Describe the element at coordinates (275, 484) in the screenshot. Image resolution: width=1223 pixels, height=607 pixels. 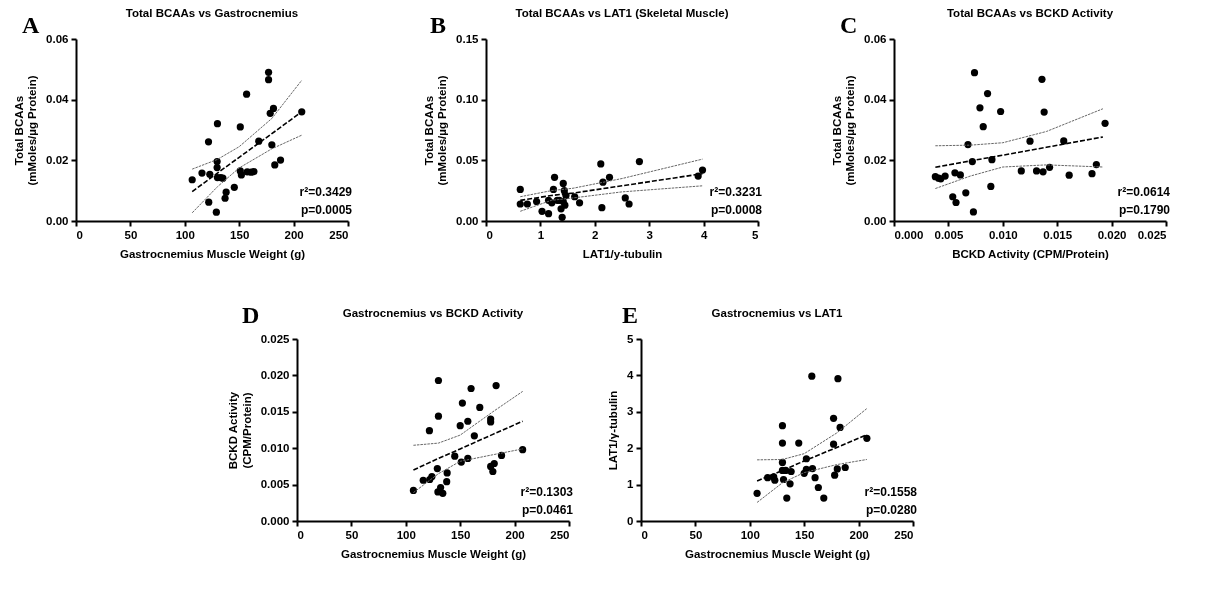
I see `y-tick-label: 0.005` at that location.